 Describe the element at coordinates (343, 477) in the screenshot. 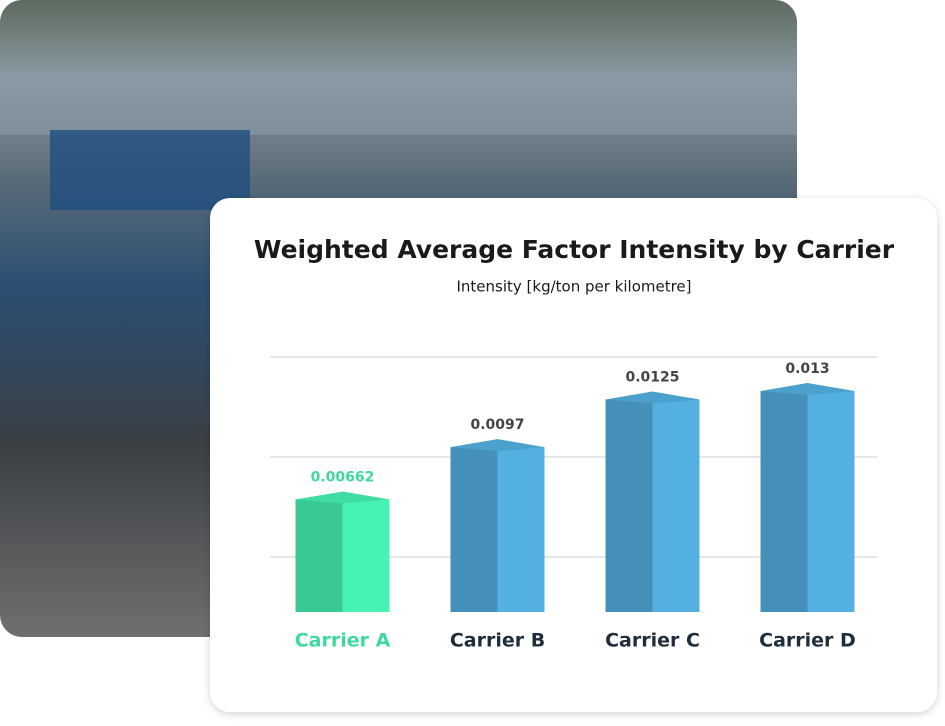

I see `value-label: 0.00662` at that location.